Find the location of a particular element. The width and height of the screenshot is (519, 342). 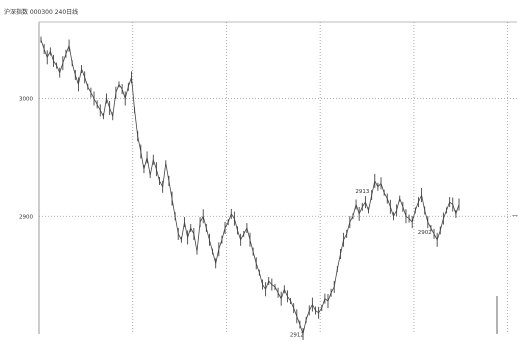

annotation-label: 2912 is located at coordinates (297, 336).